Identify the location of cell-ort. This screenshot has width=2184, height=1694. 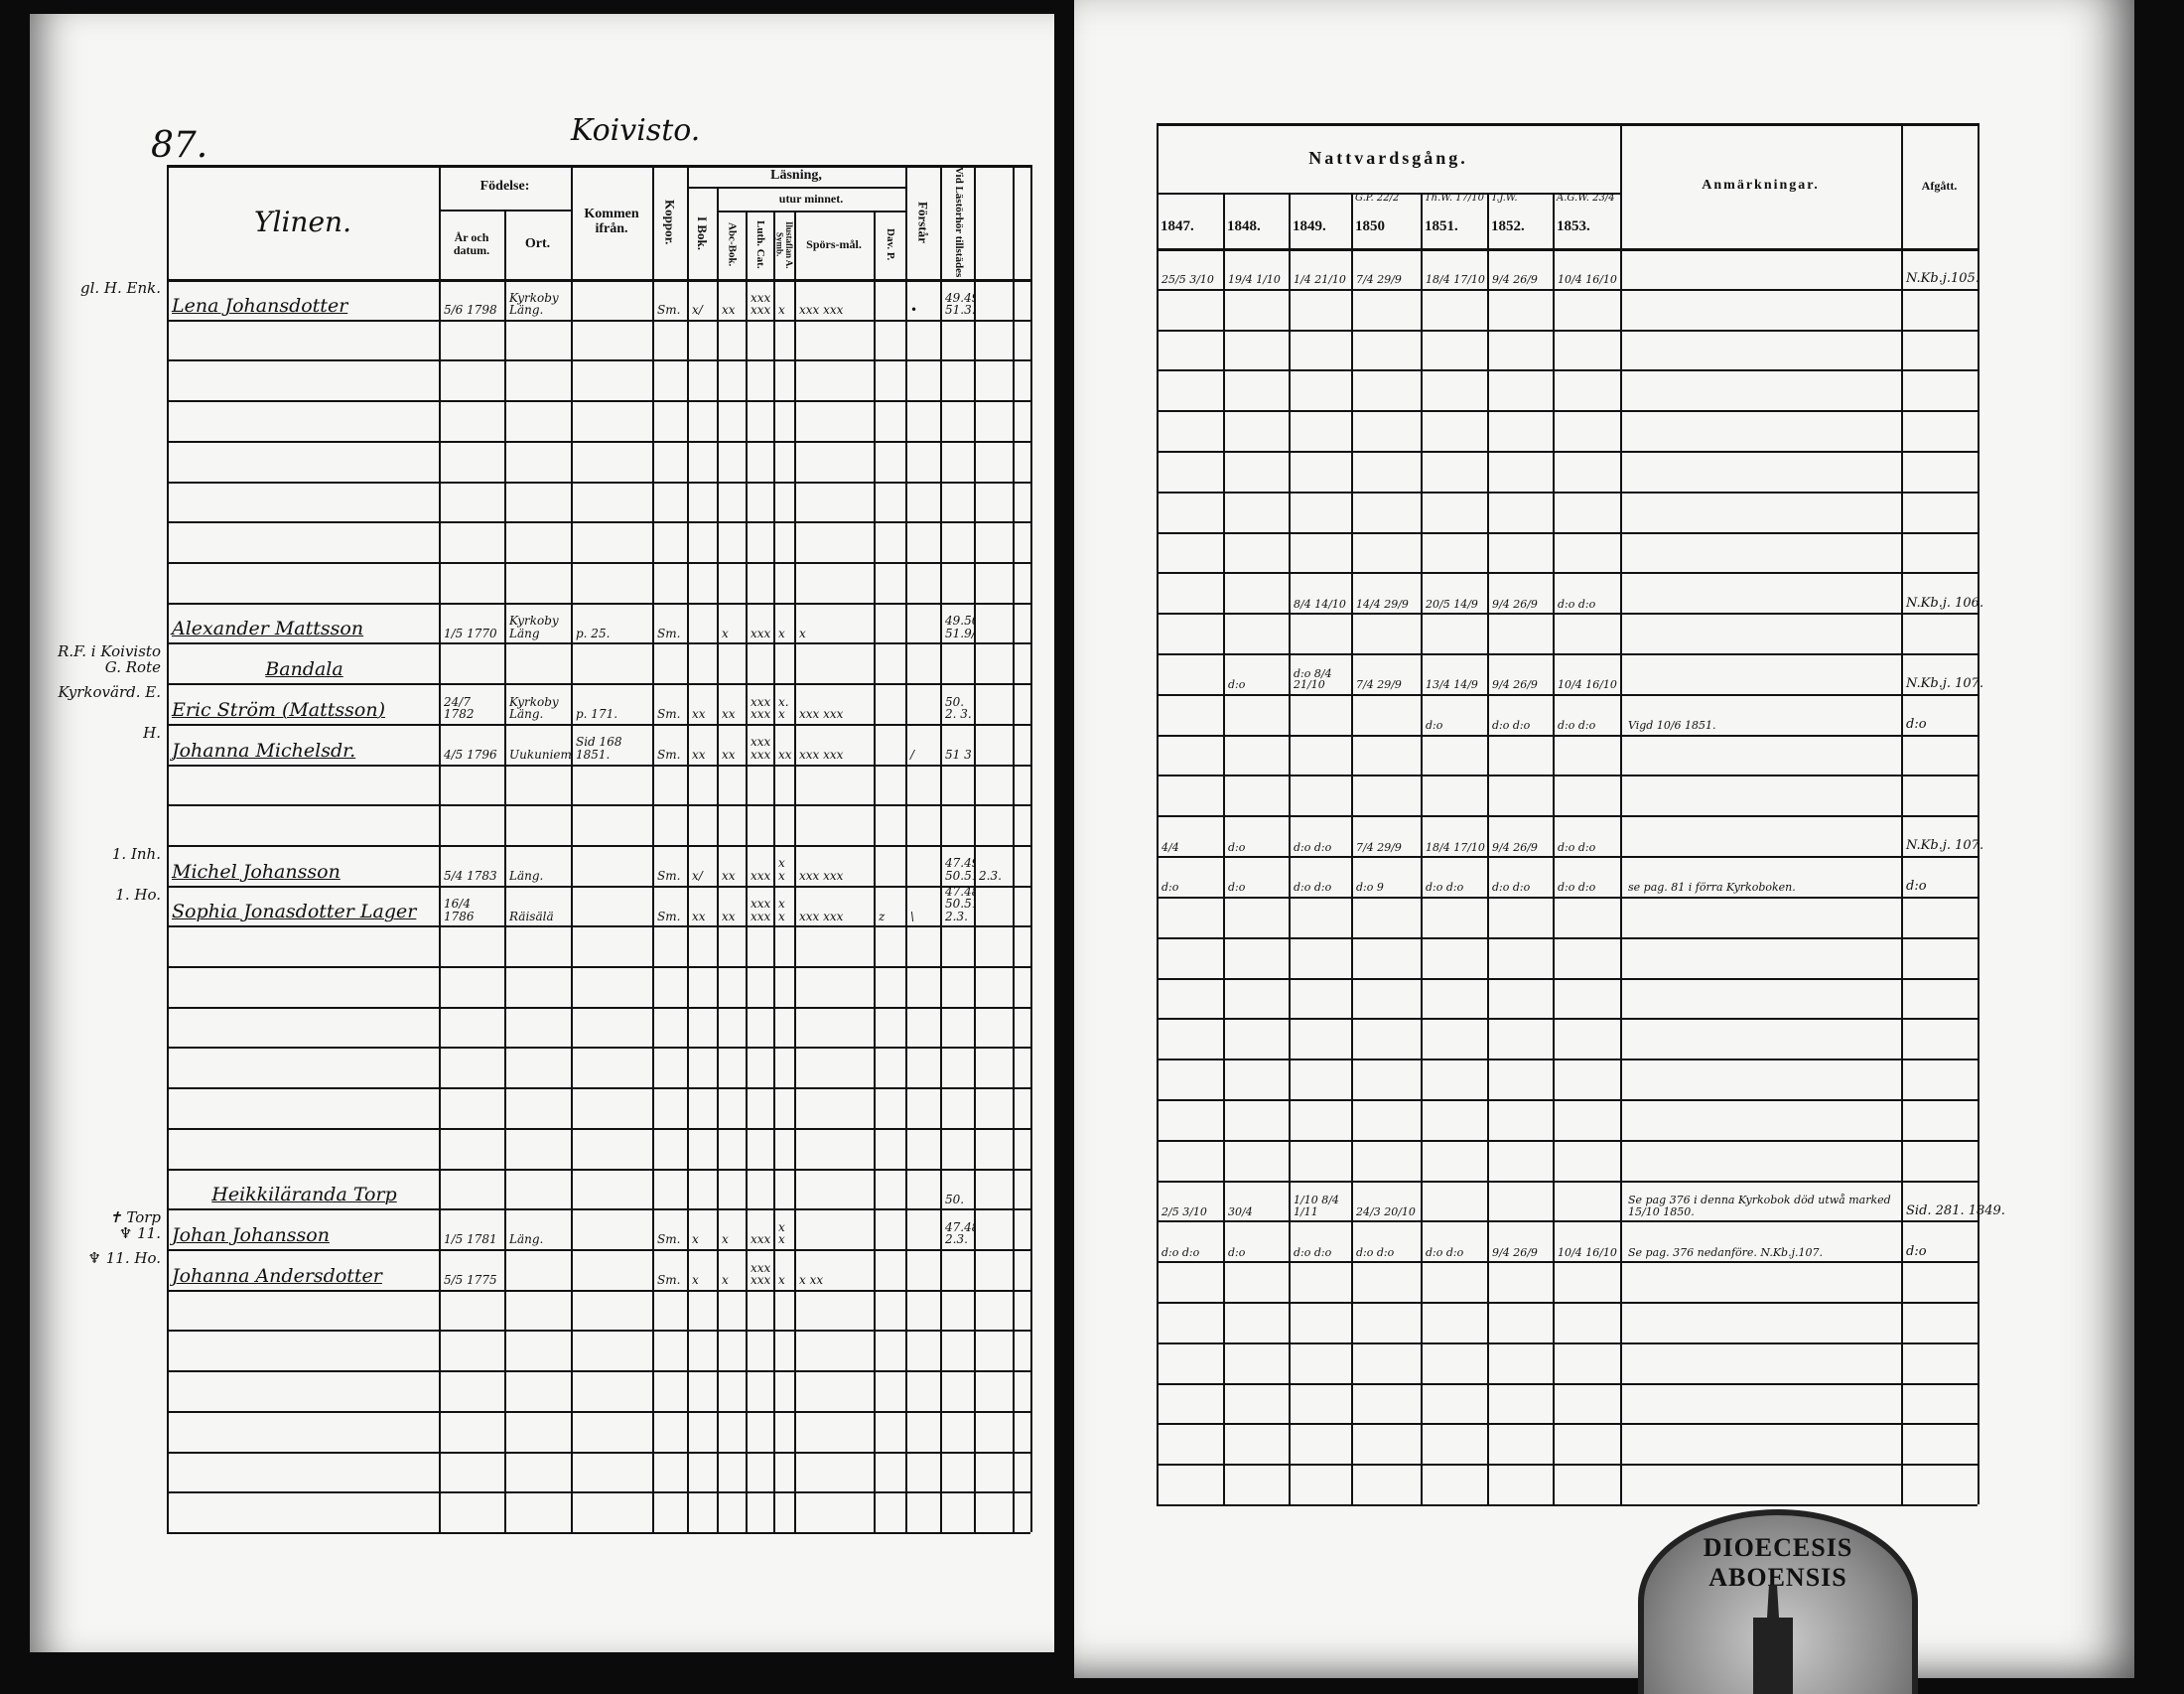
(539, 663).